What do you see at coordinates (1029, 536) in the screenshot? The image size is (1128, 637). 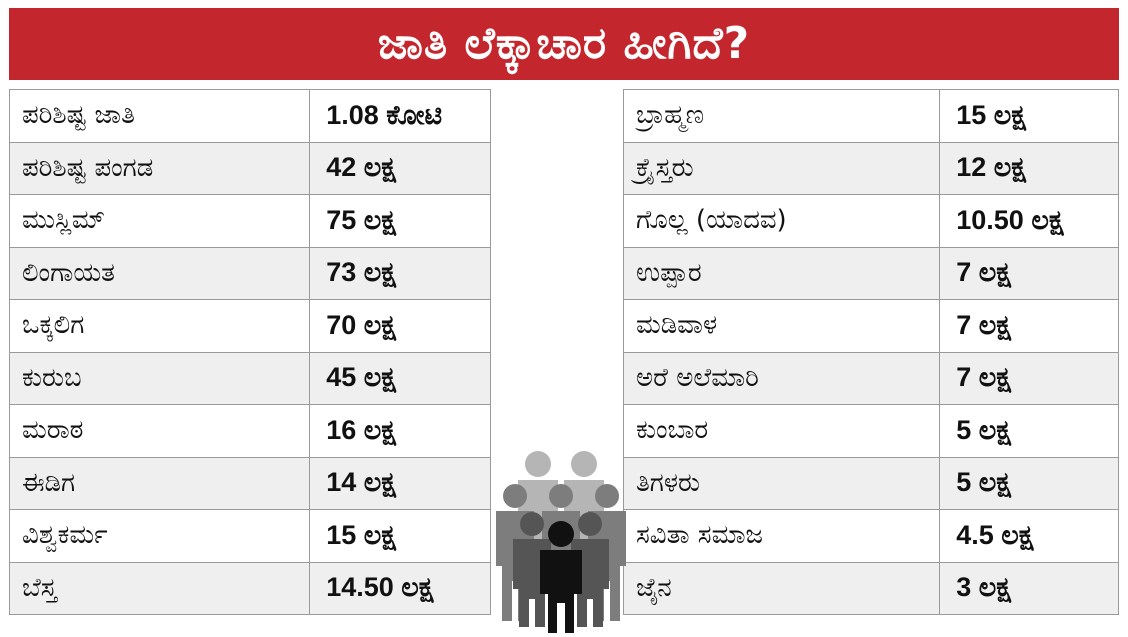 I see `population-value: 4.5 ಲಕ್ಷ` at bounding box center [1029, 536].